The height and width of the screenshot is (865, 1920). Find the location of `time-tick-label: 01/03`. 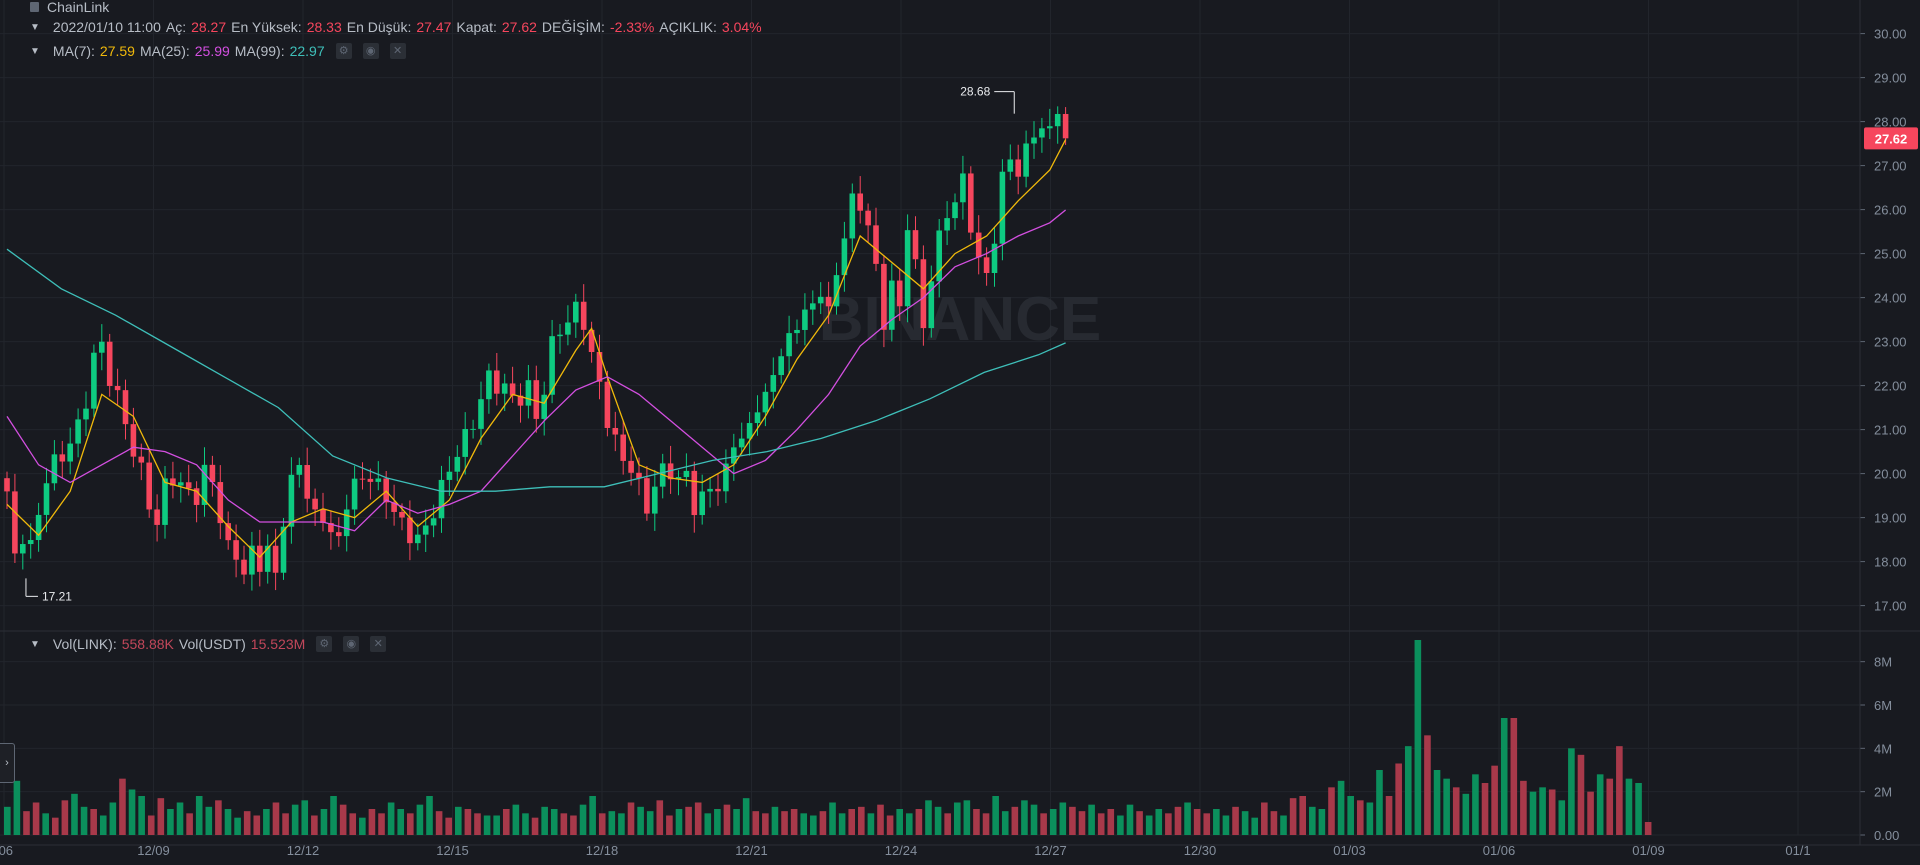

time-tick-label: 01/03 is located at coordinates (1349, 850).